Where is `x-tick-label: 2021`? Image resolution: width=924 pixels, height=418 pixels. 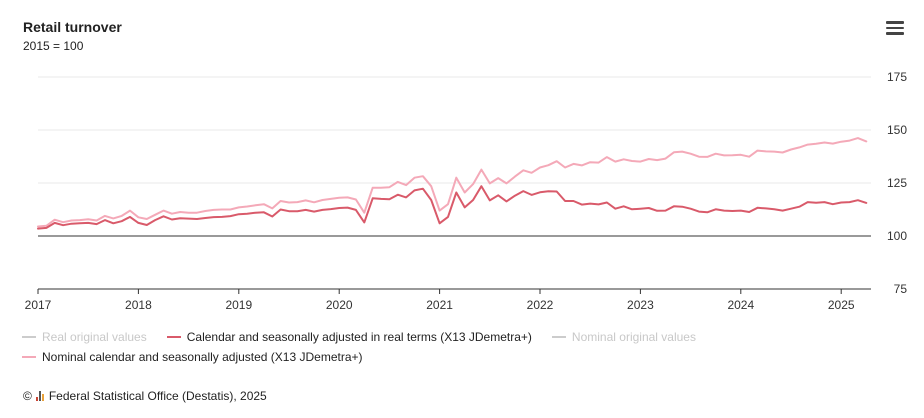
x-tick-label: 2021 is located at coordinates (439, 305).